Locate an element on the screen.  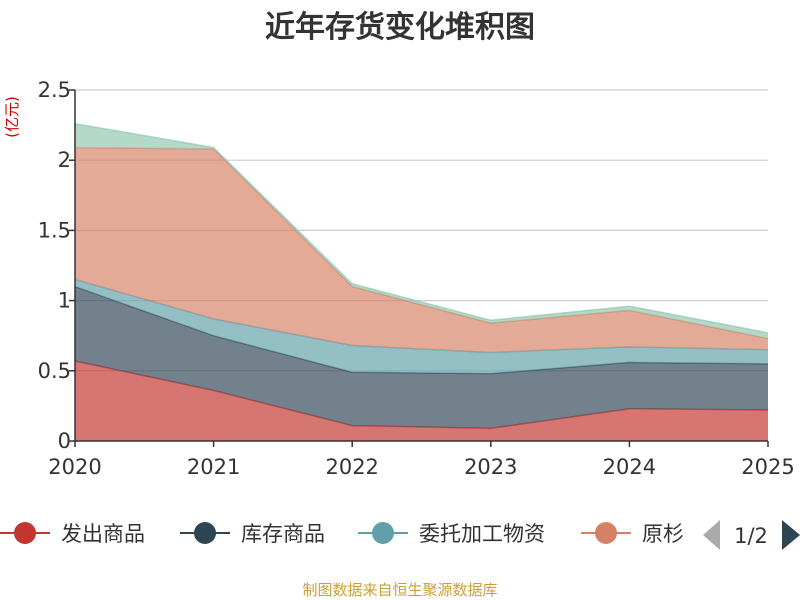
legend-prev-icon is located at coordinates (711, 535).